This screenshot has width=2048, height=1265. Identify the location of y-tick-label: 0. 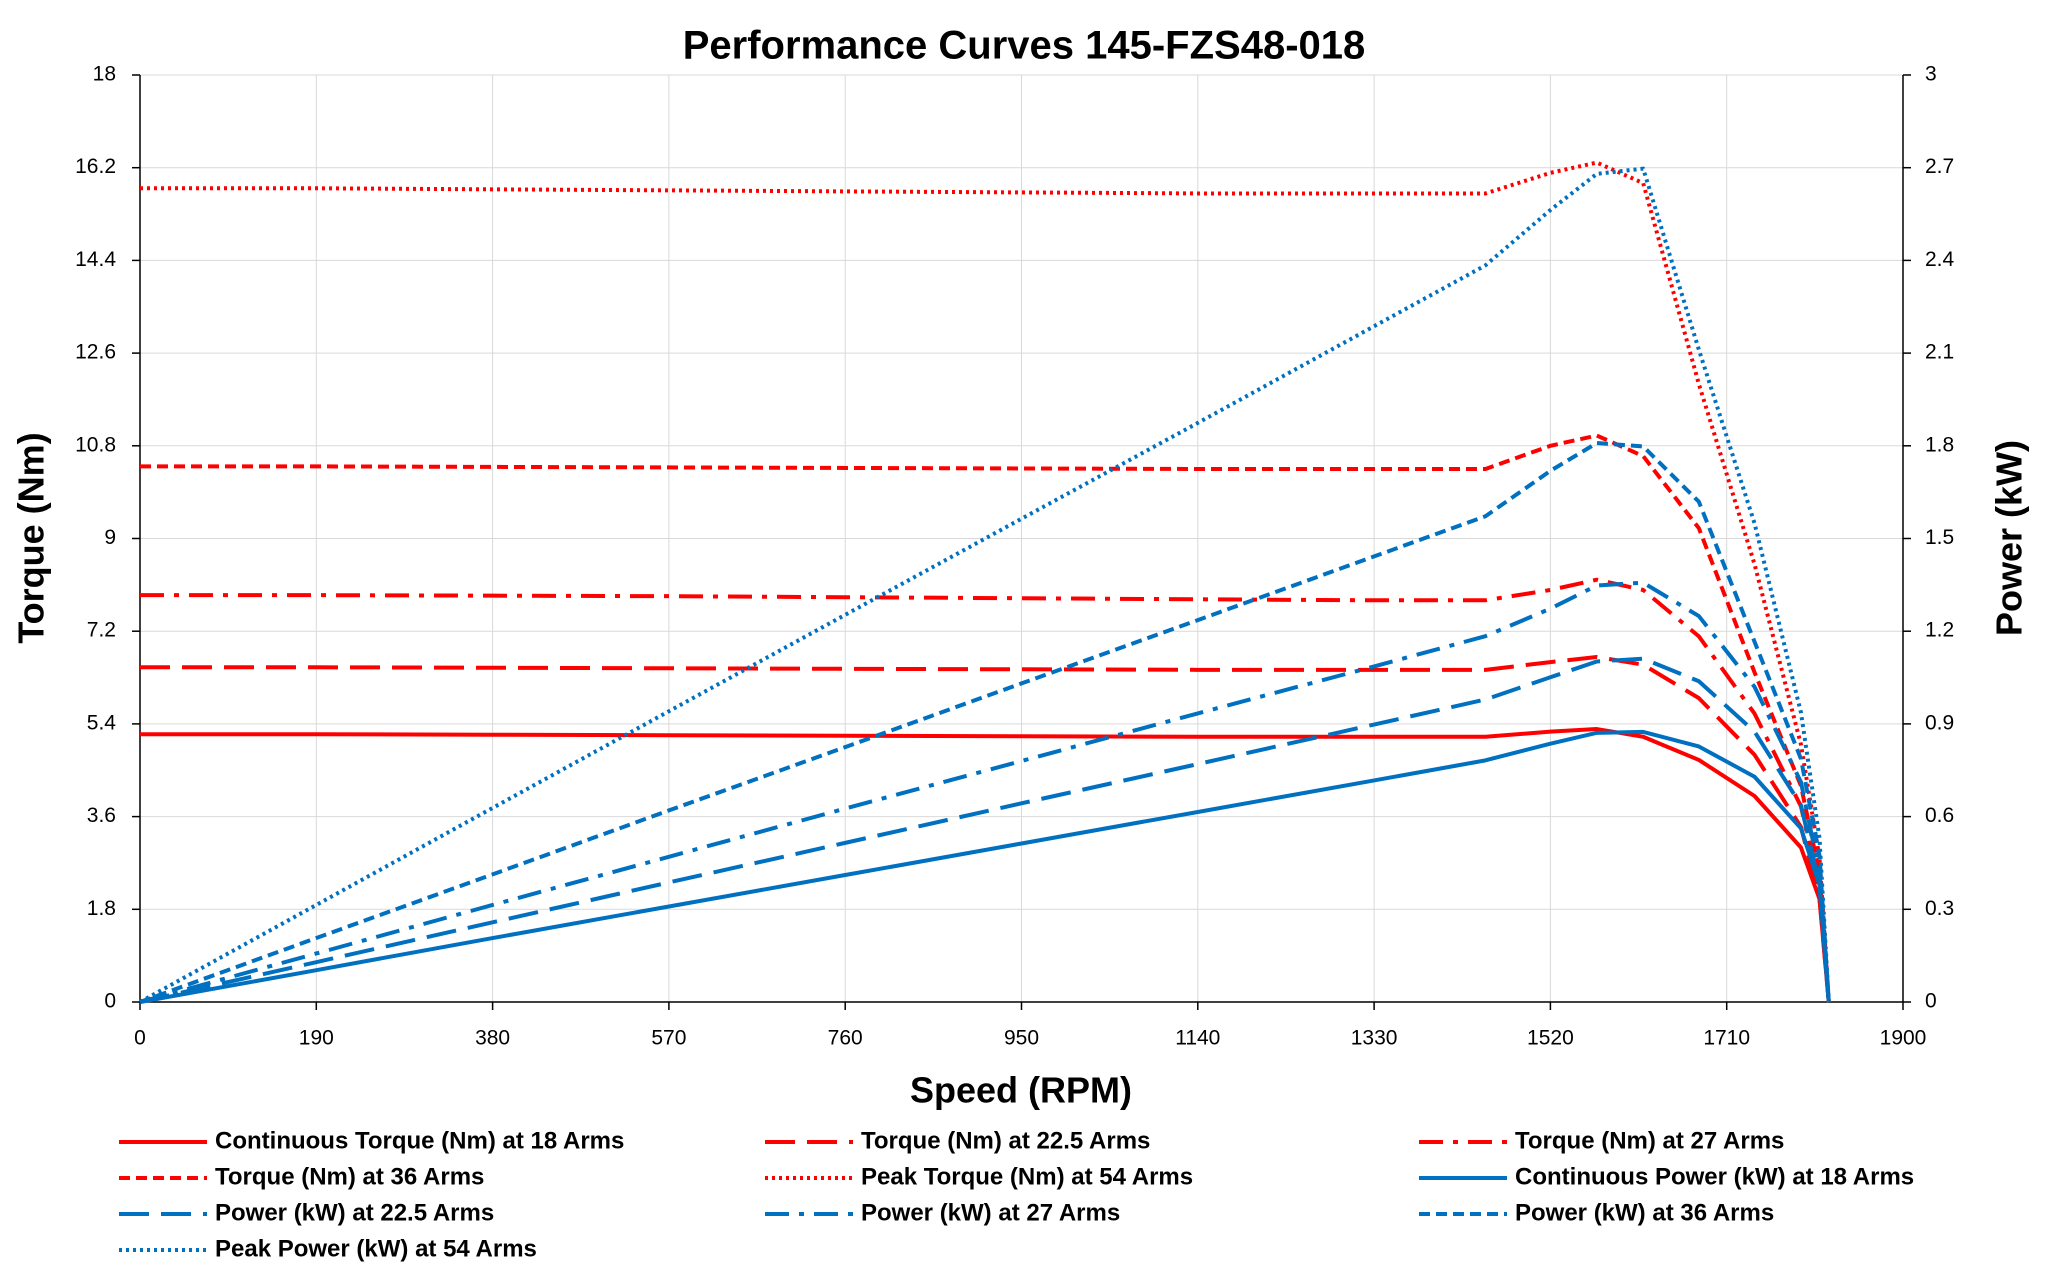
(110, 1001).